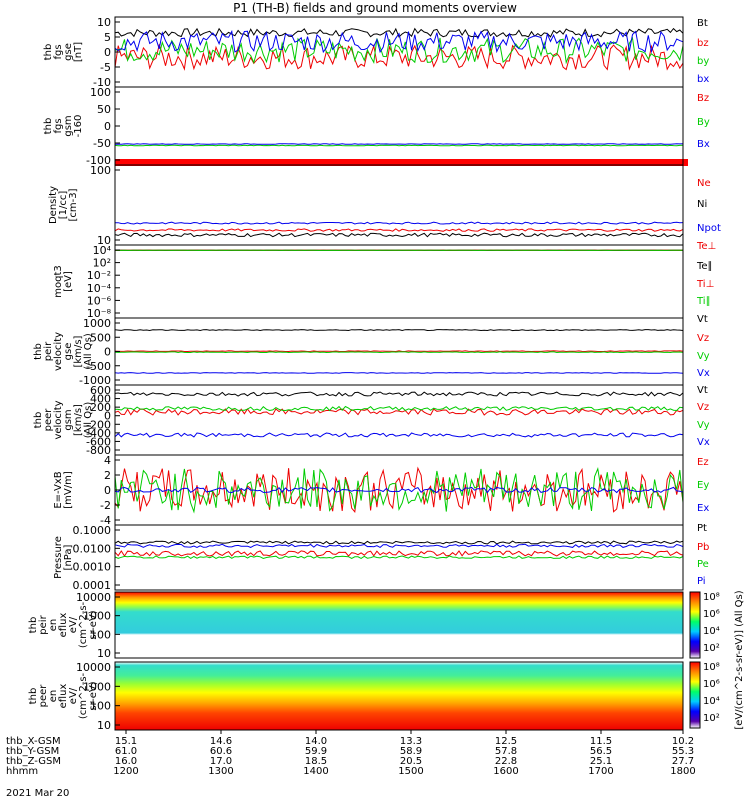 The image size is (750, 800). I want to click on ephemeris-value: 1400, so click(315, 771).